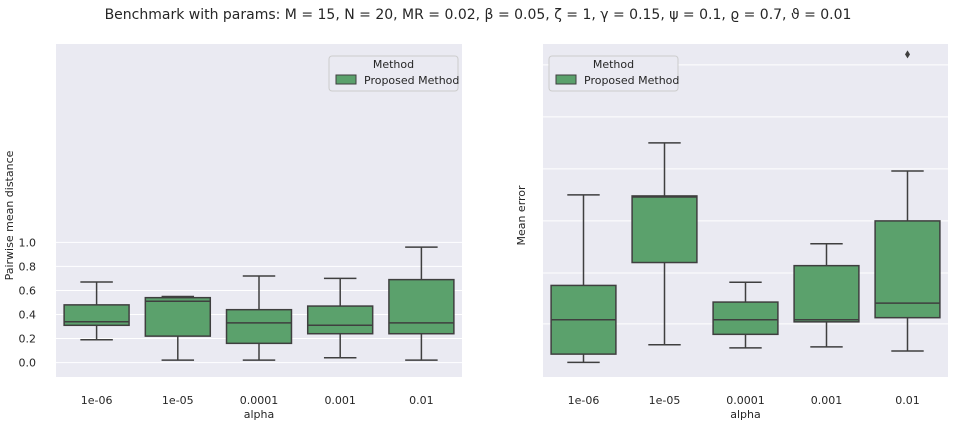  What do you see at coordinates (9, 215) in the screenshot?
I see `y-axis-label: Pairwise mean distance` at bounding box center [9, 215].